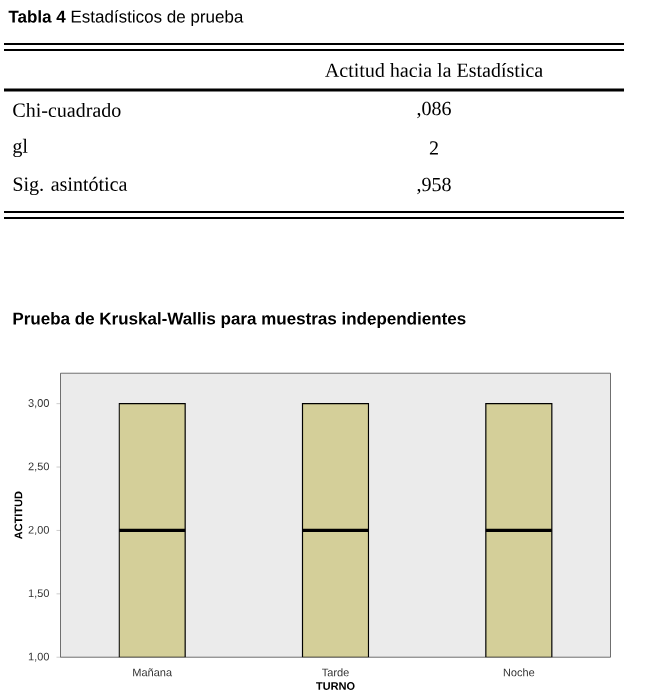  Describe the element at coordinates (126, 17) in the screenshot. I see `text: Tabla 4 Estadísticos de prueba` at that location.